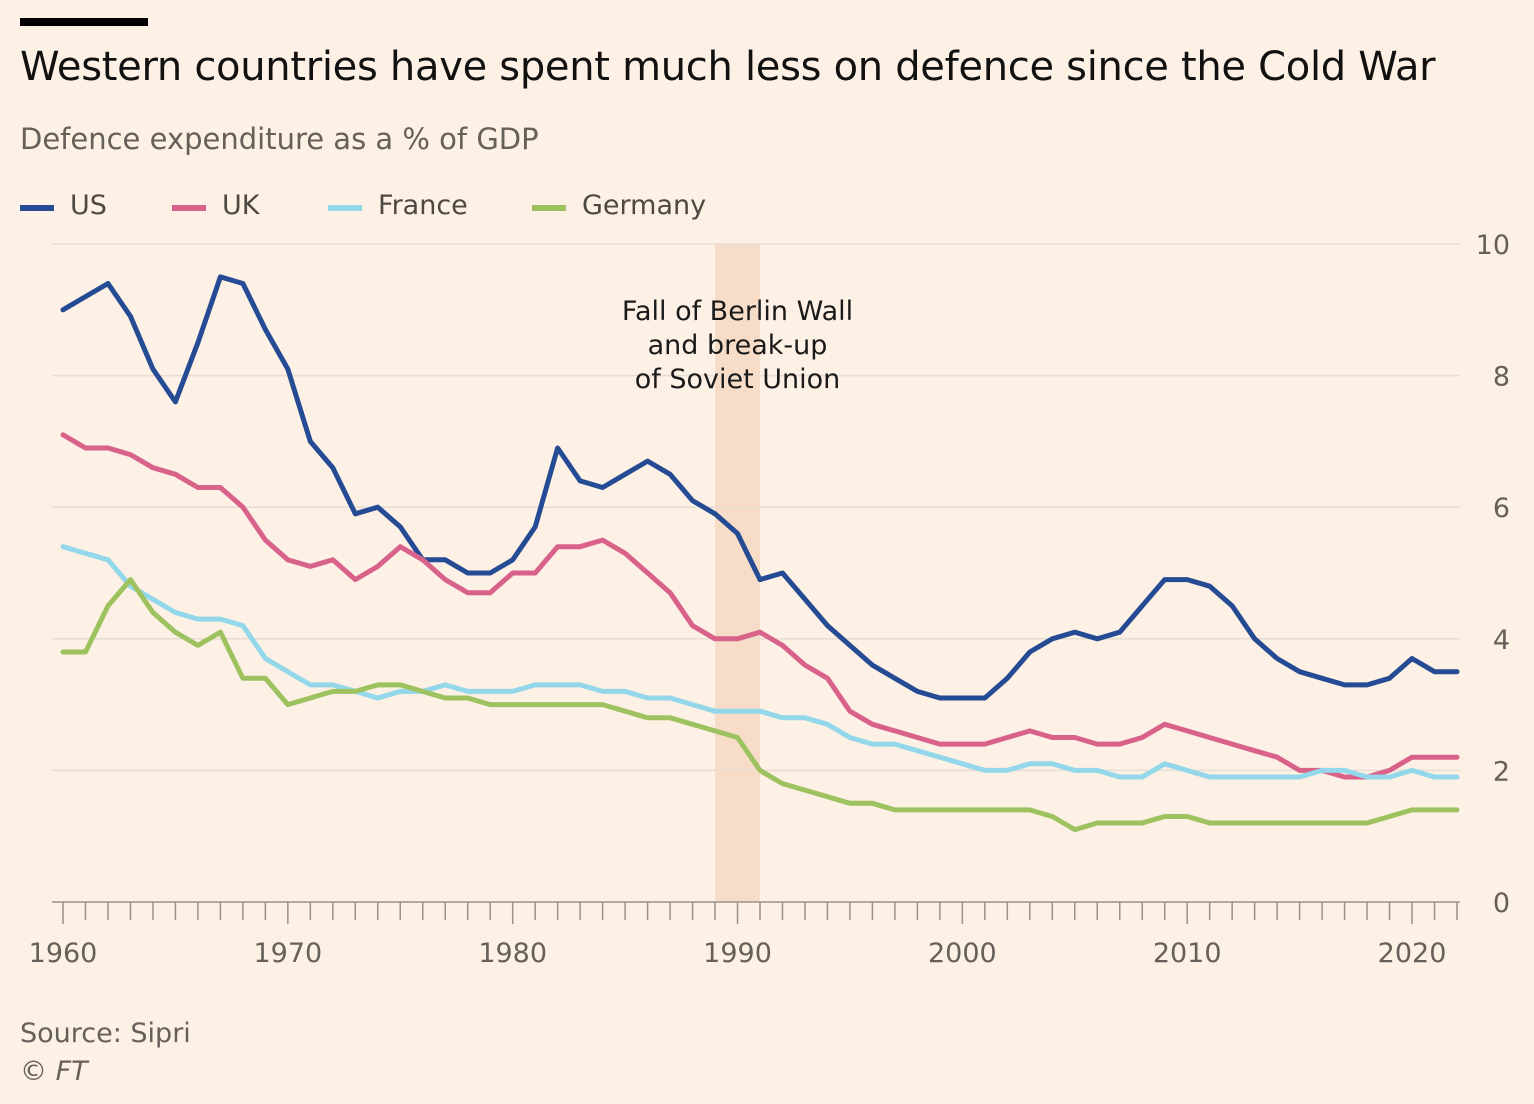 Image resolution: width=1534 pixels, height=1104 pixels. What do you see at coordinates (88, 205) in the screenshot?
I see `legend-label: US` at bounding box center [88, 205].